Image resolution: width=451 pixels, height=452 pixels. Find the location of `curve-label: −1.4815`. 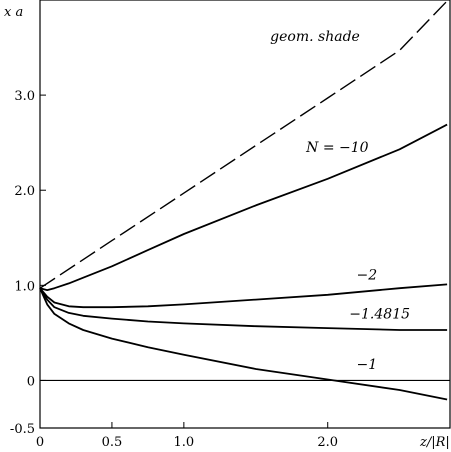

curve-label: −1.4815 is located at coordinates (379, 315).